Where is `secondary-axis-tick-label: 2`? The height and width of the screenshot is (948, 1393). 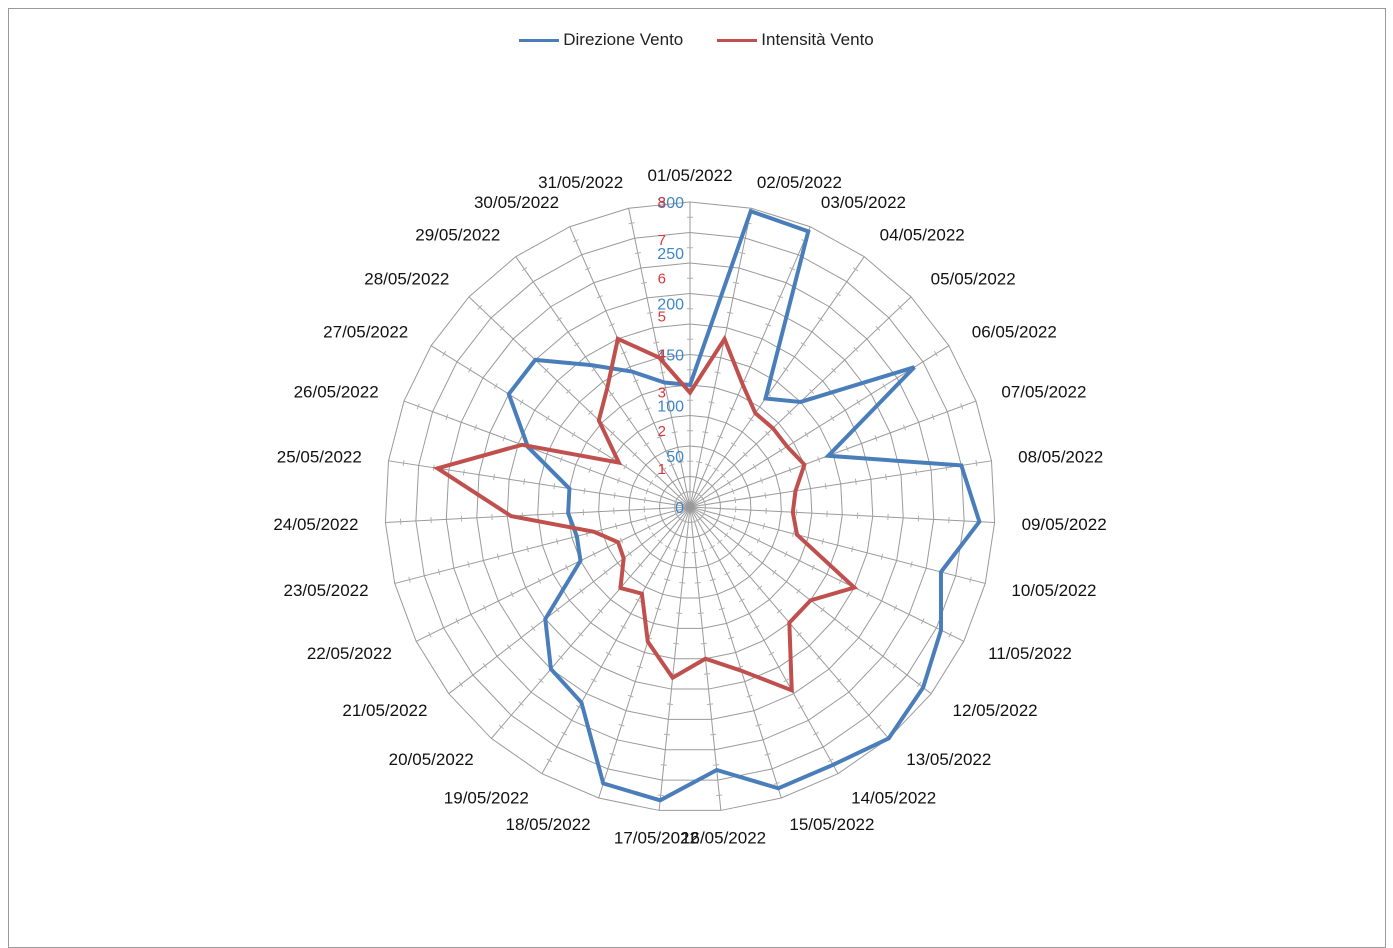
secondary-axis-tick-label: 2 is located at coordinates (662, 431).